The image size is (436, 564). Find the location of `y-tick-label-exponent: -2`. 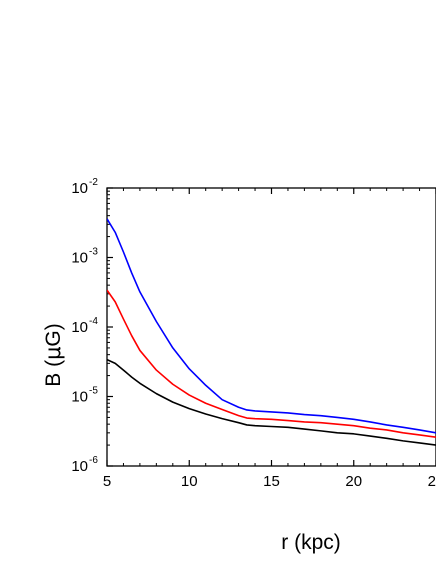

y-tick-label-exponent: -2 is located at coordinates (93, 182).